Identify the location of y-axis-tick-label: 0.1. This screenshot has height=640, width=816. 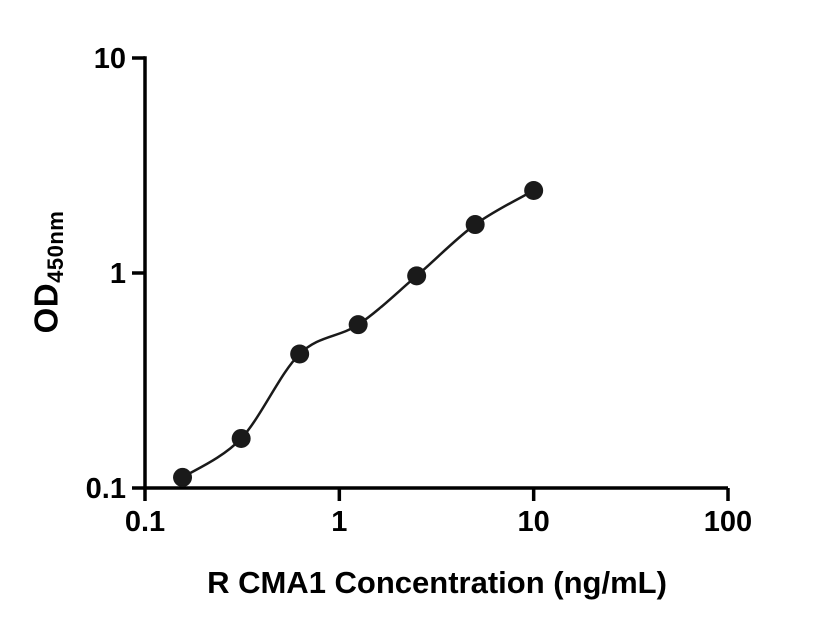
(106, 489).